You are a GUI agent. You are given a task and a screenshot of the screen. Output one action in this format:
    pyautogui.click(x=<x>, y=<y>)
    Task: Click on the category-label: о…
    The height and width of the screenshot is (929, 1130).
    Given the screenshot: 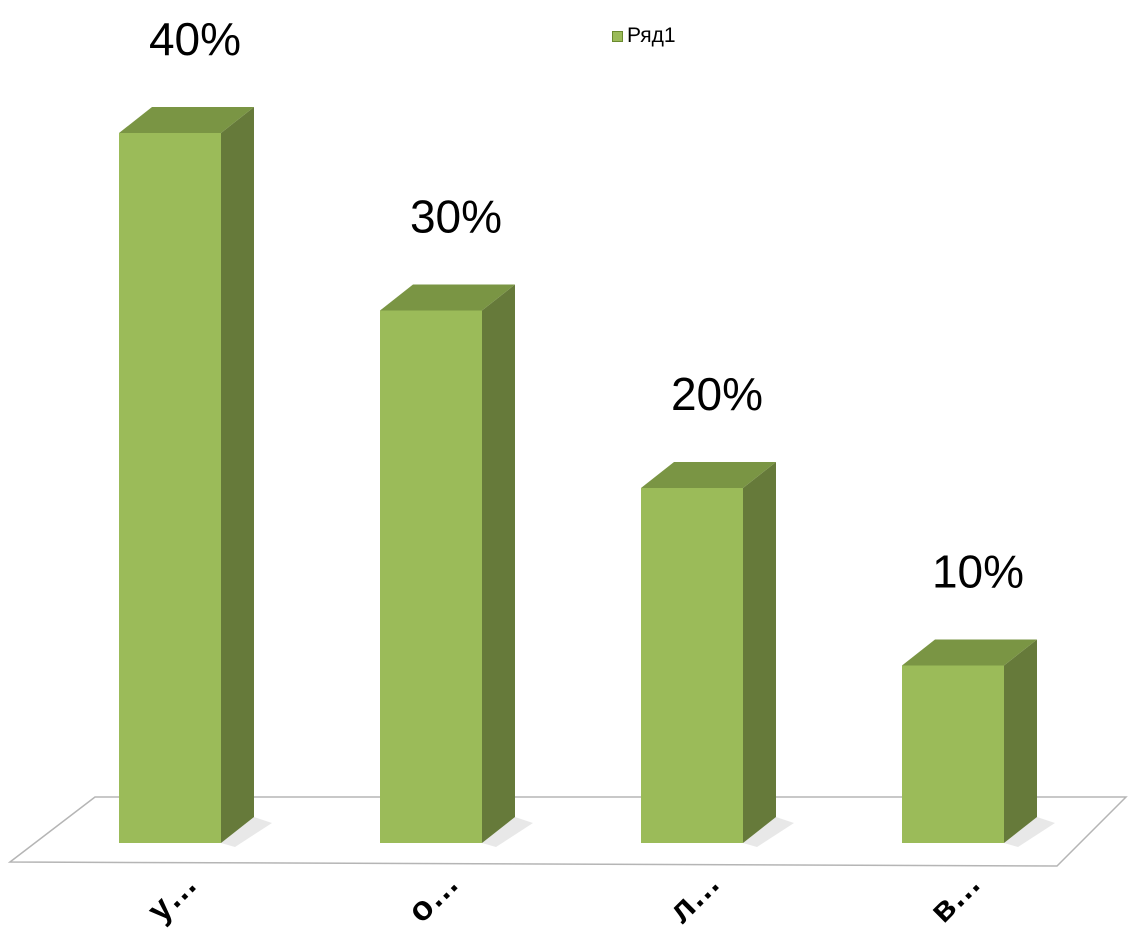 What is the action you would take?
    pyautogui.click(x=433, y=896)
    